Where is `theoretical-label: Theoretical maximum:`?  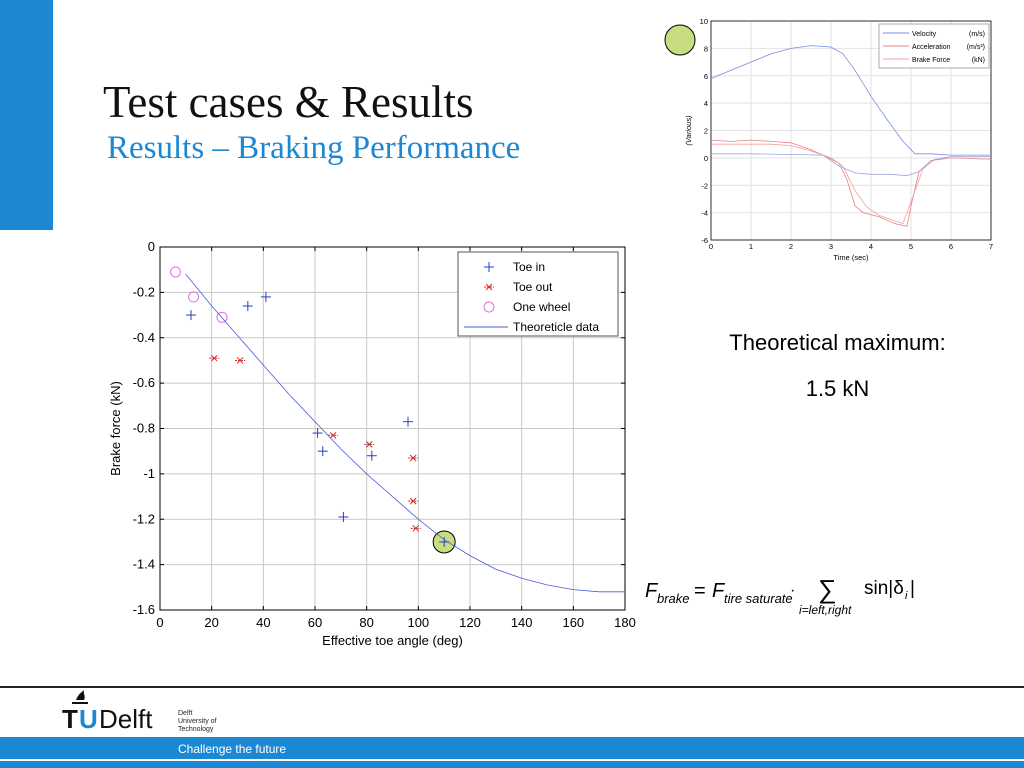 theoretical-label: Theoretical maximum: is located at coordinates (837, 342).